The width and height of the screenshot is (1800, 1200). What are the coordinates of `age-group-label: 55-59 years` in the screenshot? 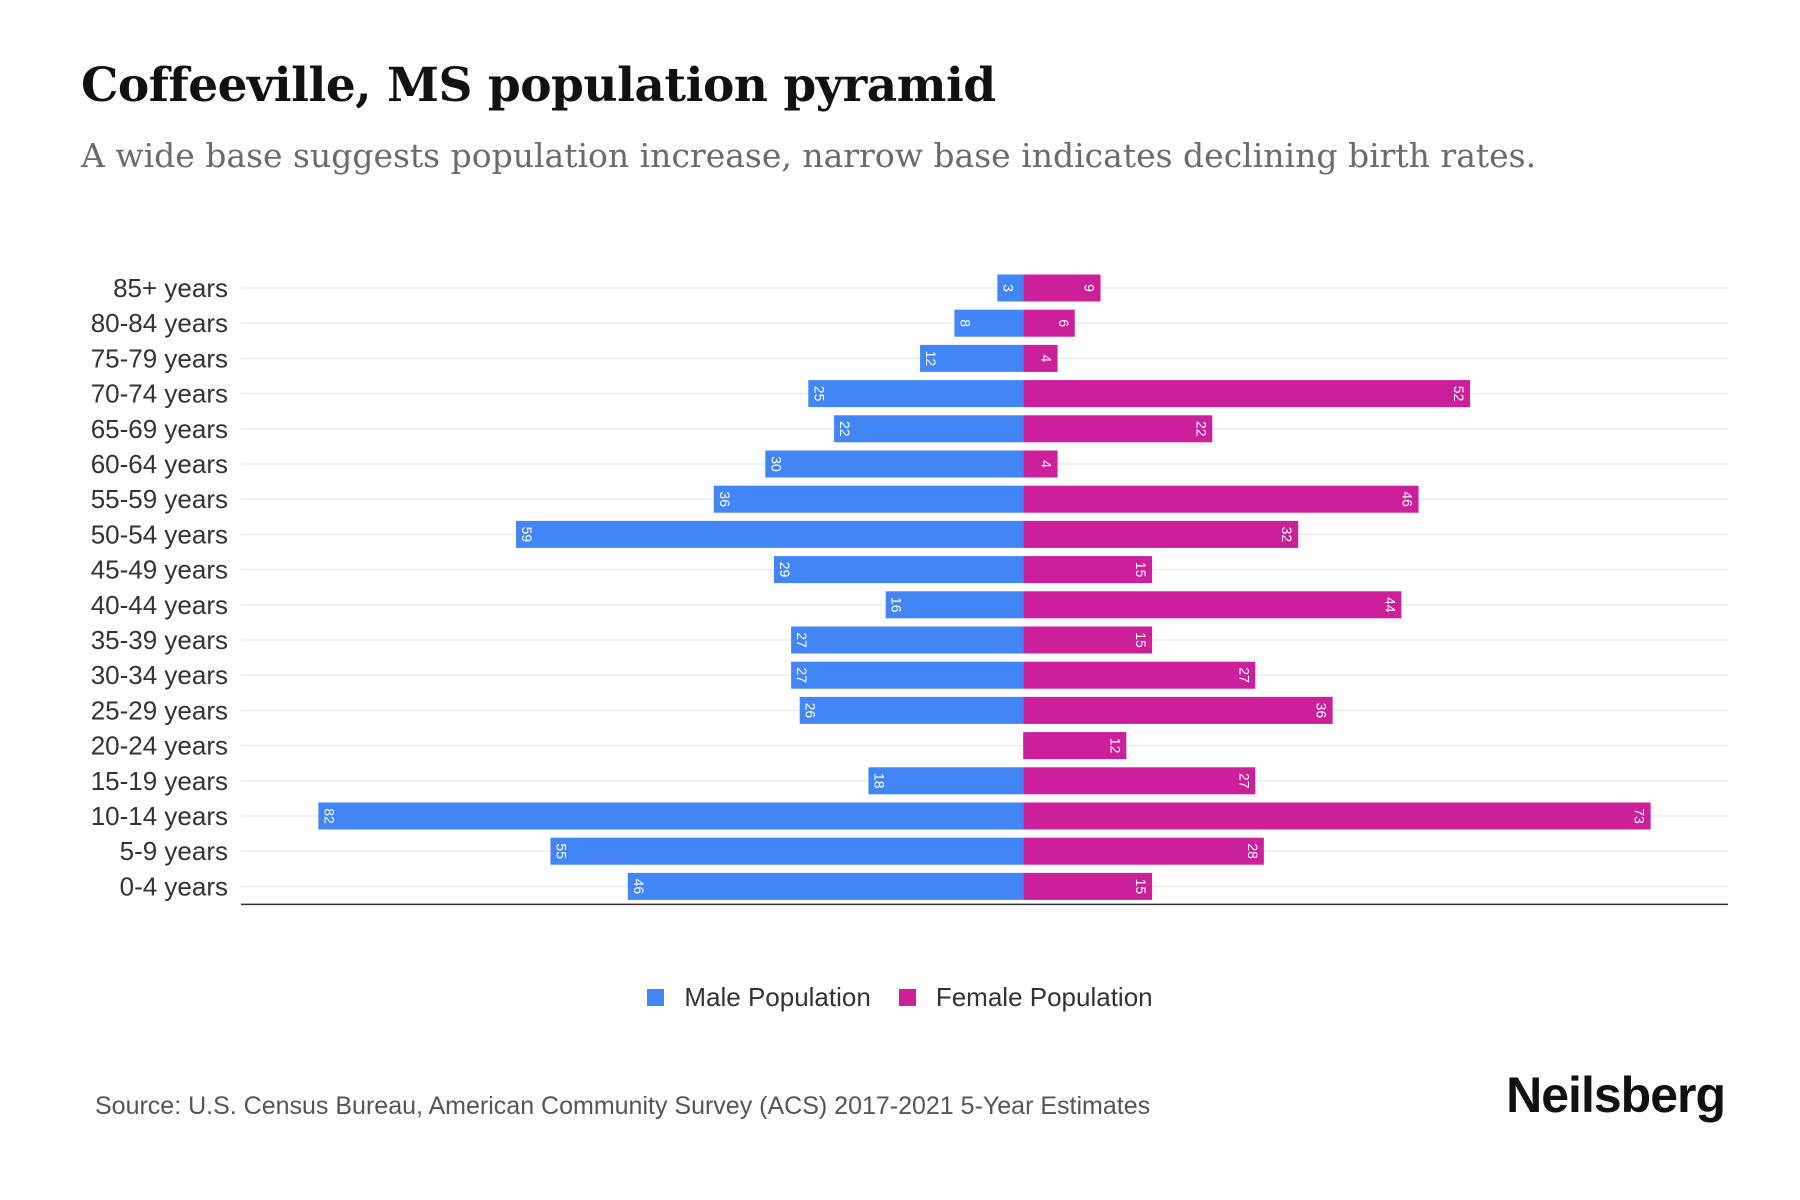 It's located at (159, 499).